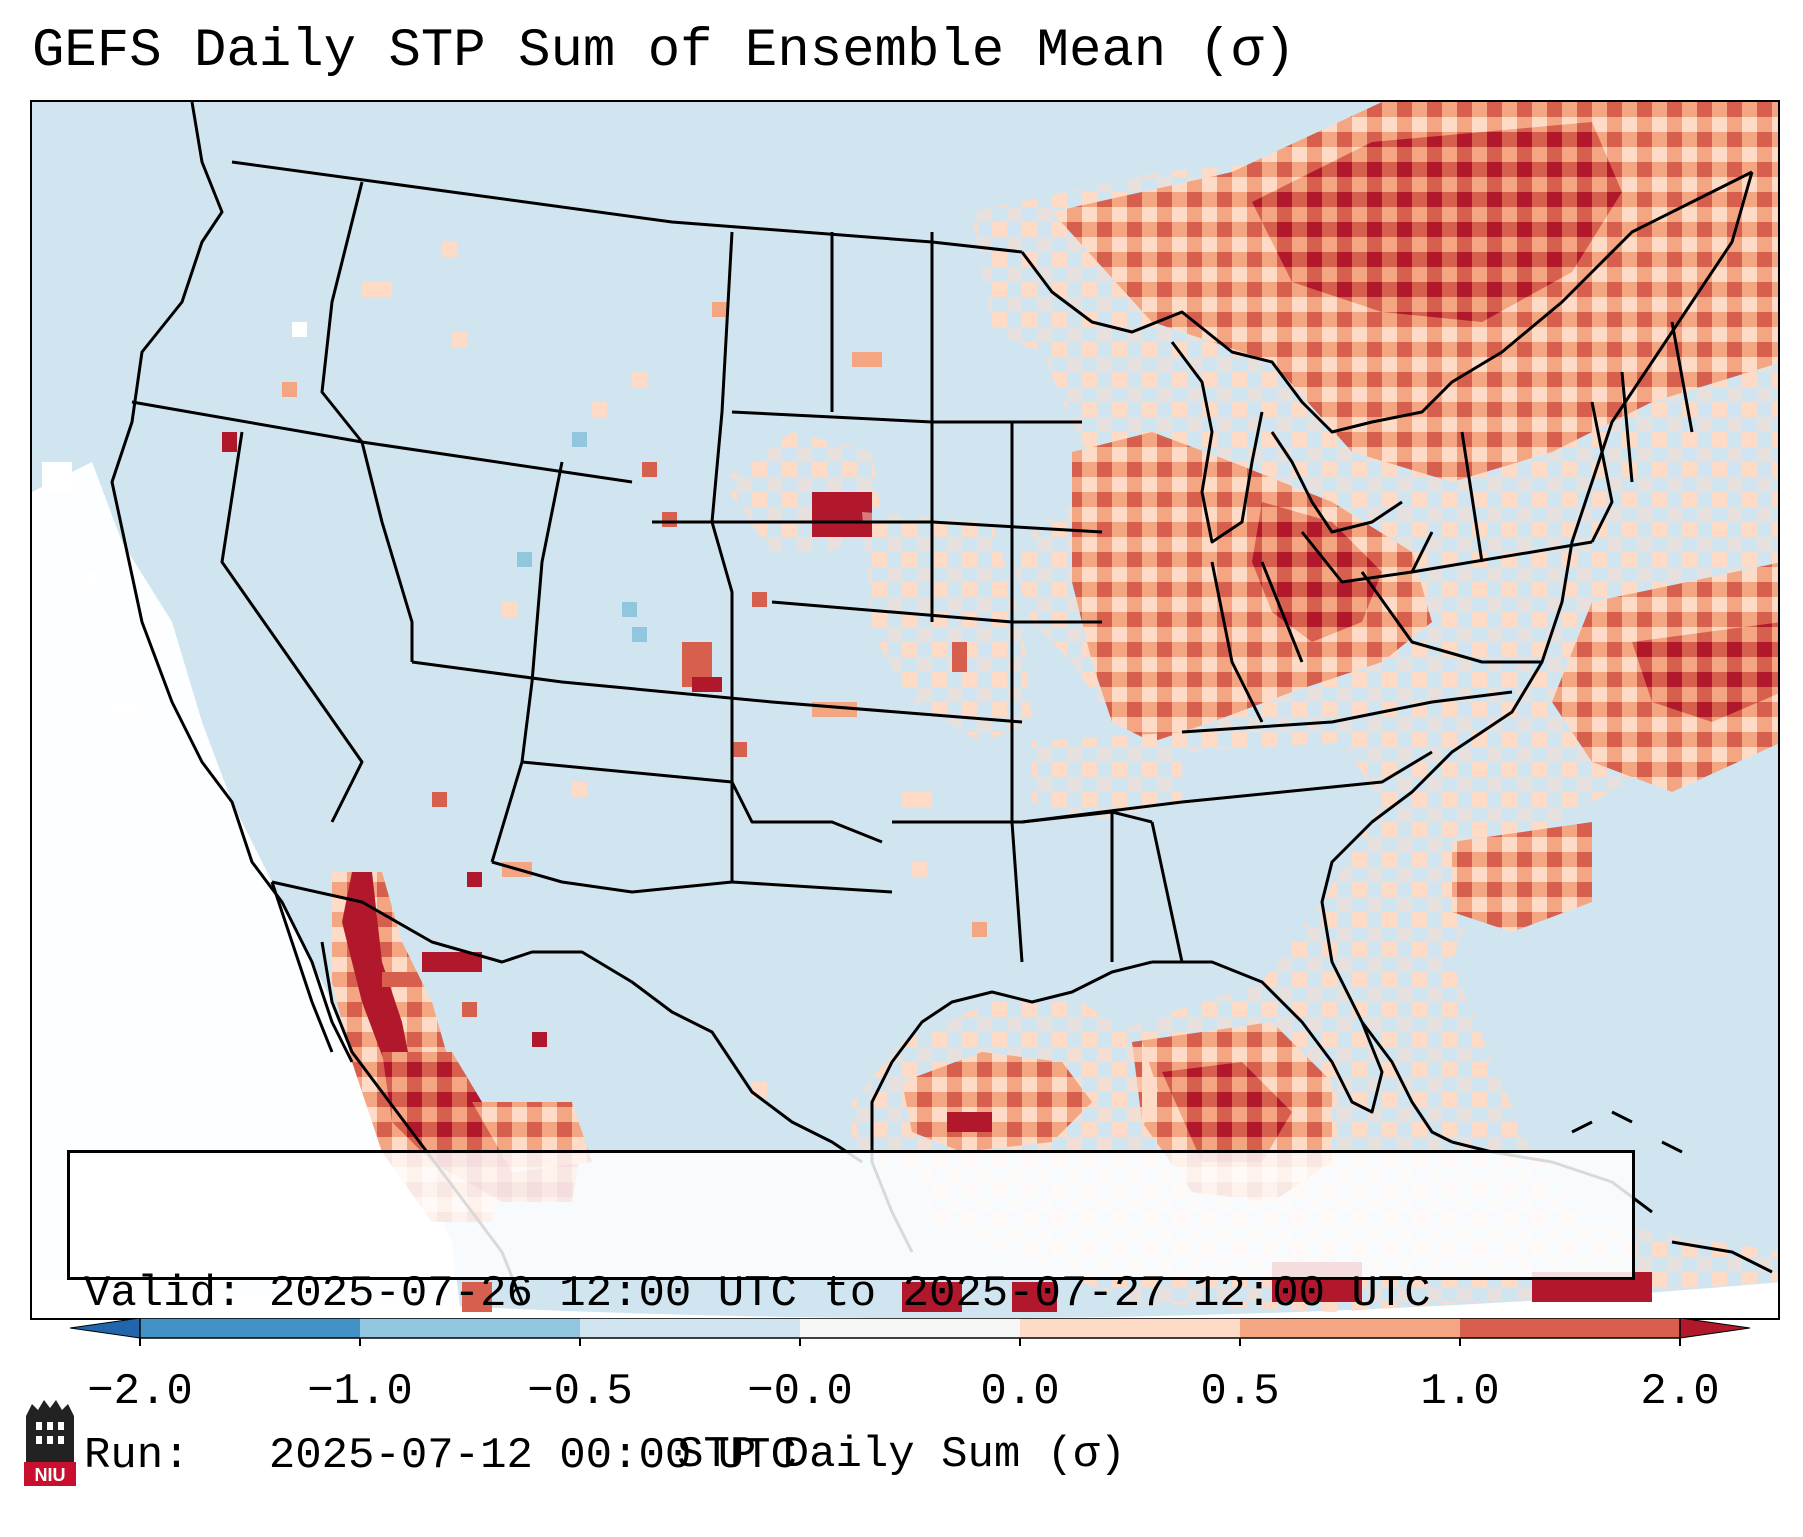  Describe the element at coordinates (1714, 1328) in the screenshot. I see `colorbar-over-extension` at that location.